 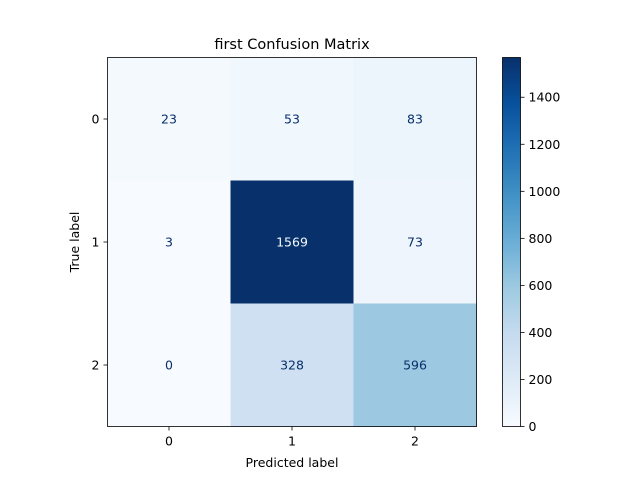 I want to click on colorbar-tick-label: 200, so click(x=541, y=379).